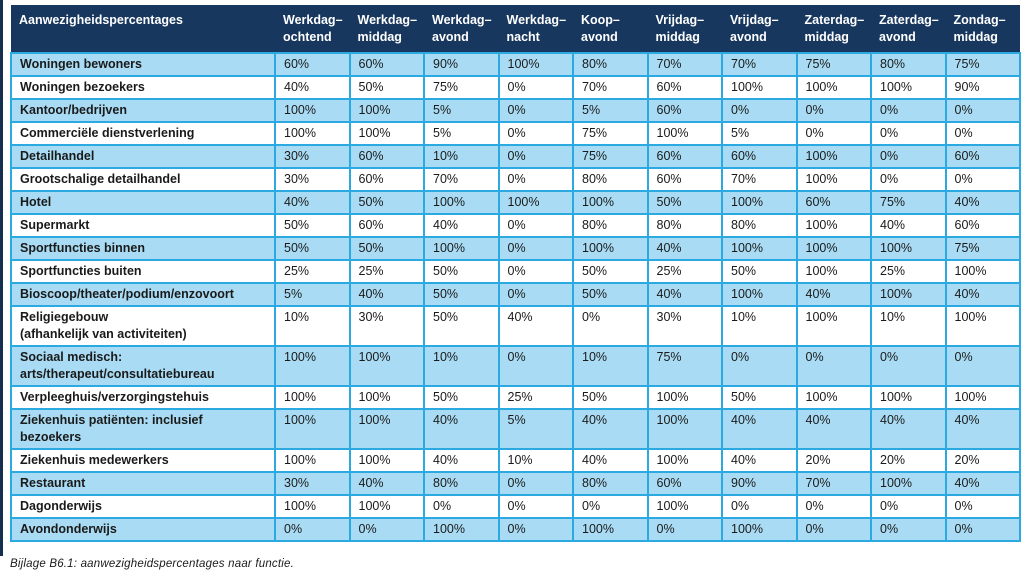 This screenshot has width=1029, height=571. Describe the element at coordinates (982, 29) in the screenshot. I see `header-cell-column: Zondag– middag` at that location.